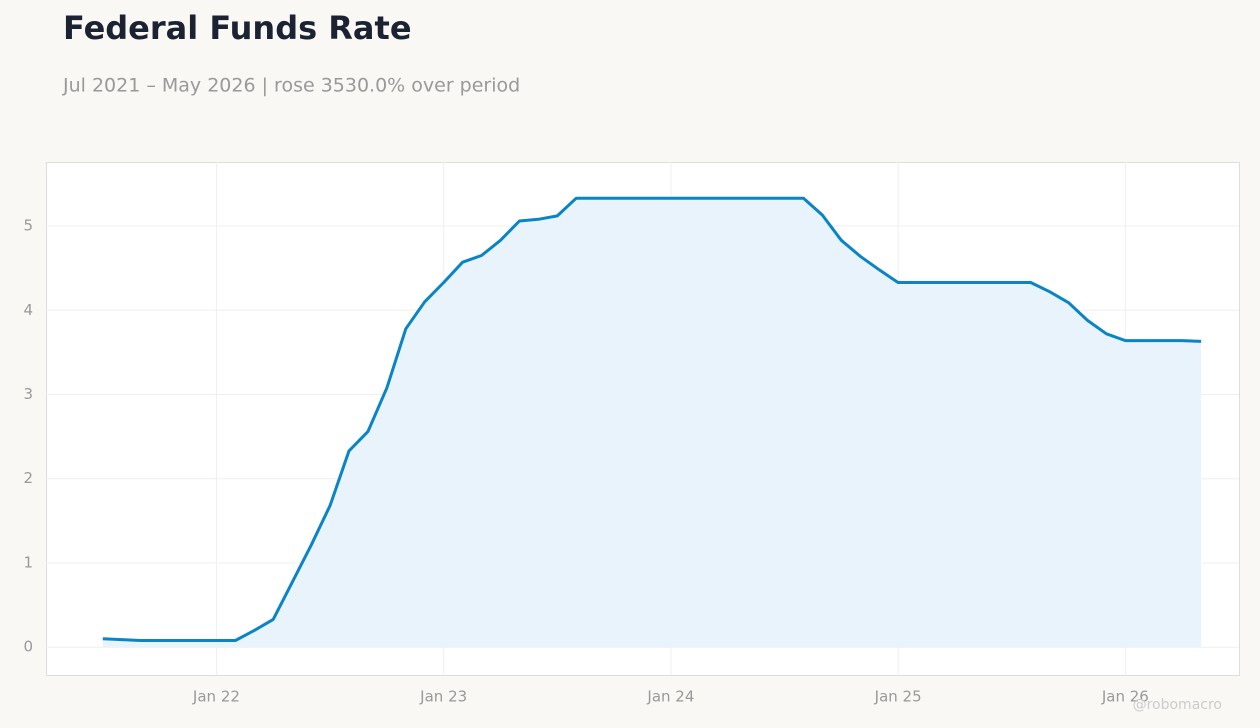  Describe the element at coordinates (28, 310) in the screenshot. I see `y-tick-label: 4` at that location.